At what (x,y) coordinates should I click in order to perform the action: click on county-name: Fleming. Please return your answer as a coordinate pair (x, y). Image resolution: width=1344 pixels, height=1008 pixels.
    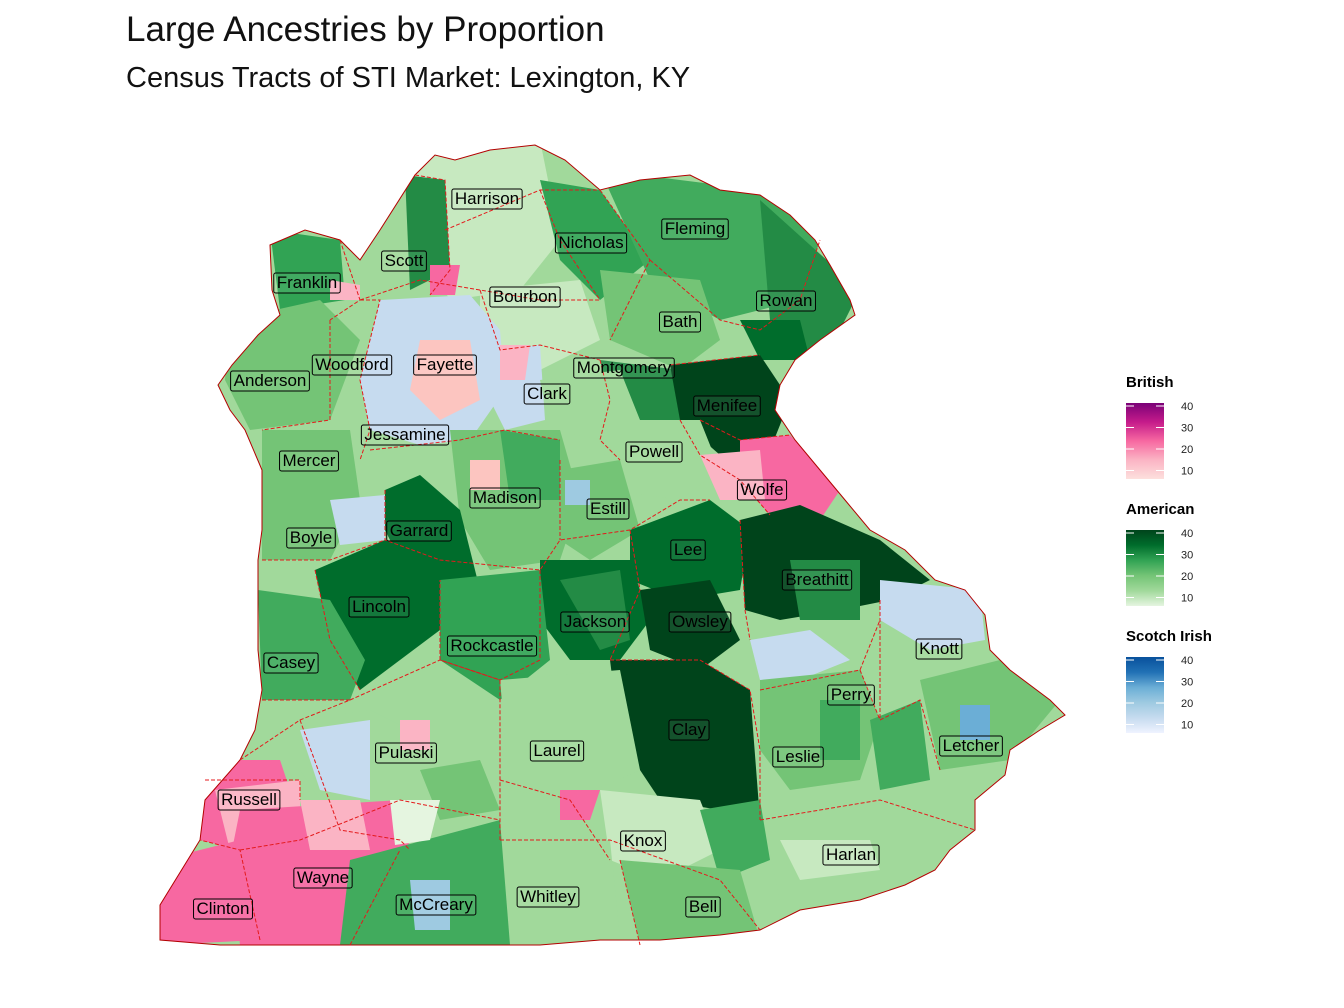
    Looking at the image, I should click on (695, 228).